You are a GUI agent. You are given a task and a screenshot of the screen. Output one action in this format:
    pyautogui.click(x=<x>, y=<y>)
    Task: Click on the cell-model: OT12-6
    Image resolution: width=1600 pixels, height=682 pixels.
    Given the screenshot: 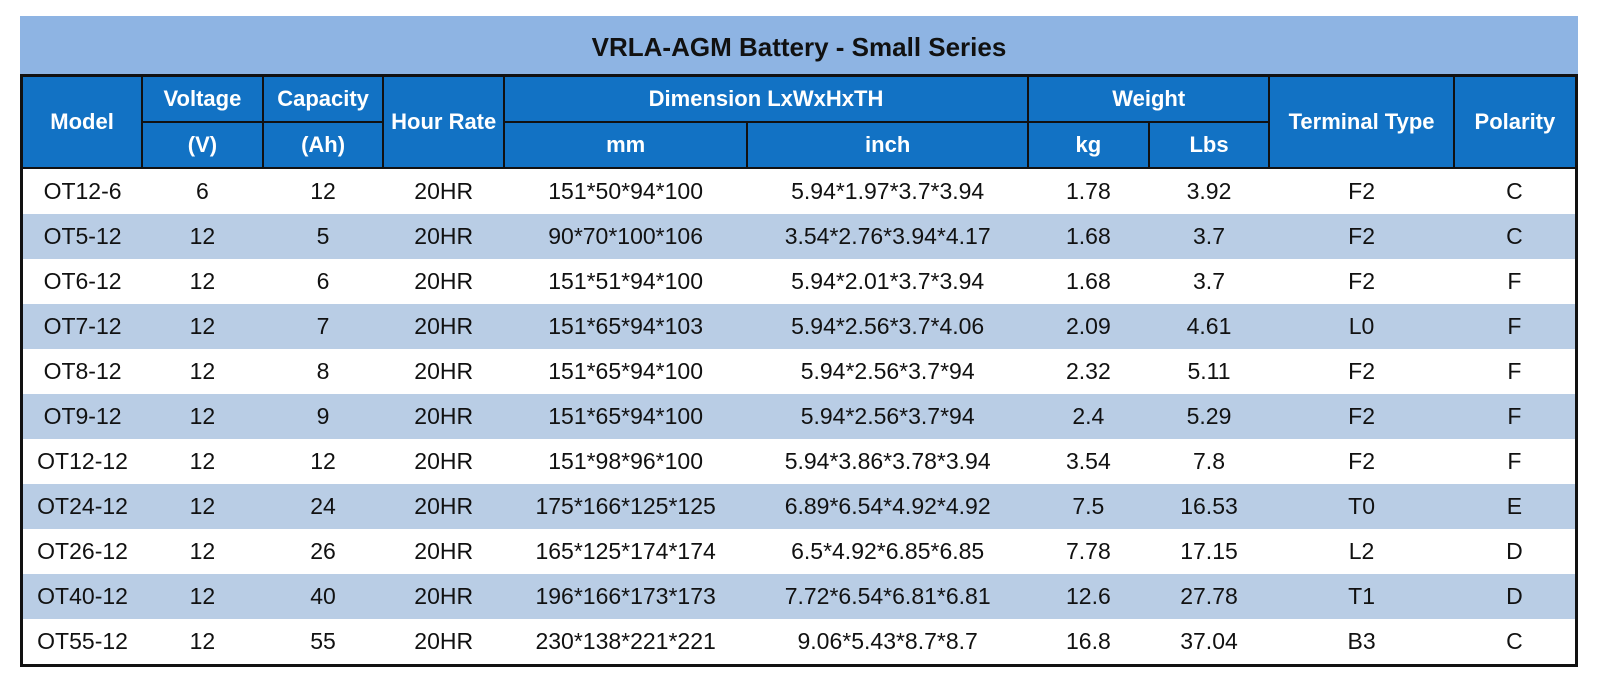 What is the action you would take?
    pyautogui.click(x=82, y=191)
    